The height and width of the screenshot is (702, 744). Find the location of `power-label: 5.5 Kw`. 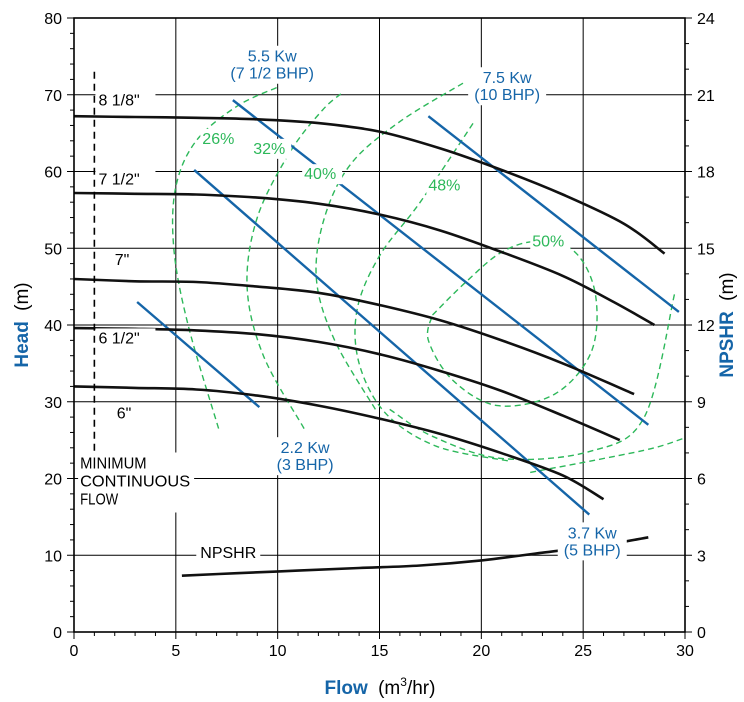

power-label: 5.5 Kw is located at coordinates (272, 57).